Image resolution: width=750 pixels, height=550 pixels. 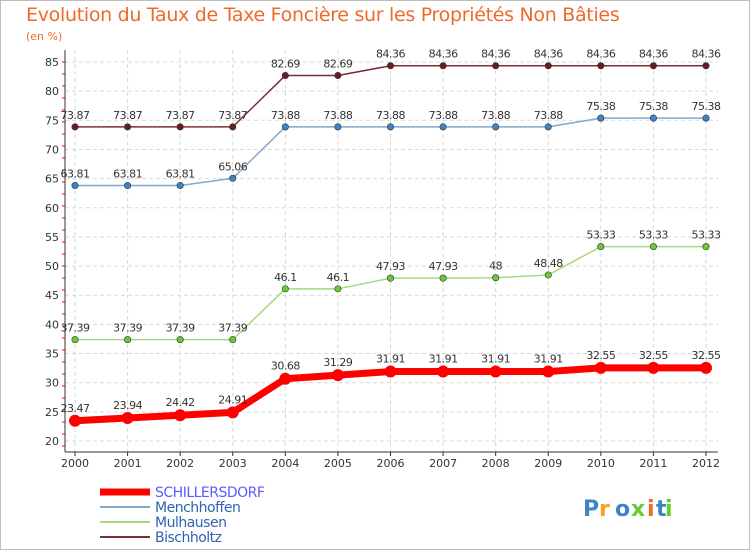 I want to click on x-tick-label: 2001, so click(x=128, y=463).